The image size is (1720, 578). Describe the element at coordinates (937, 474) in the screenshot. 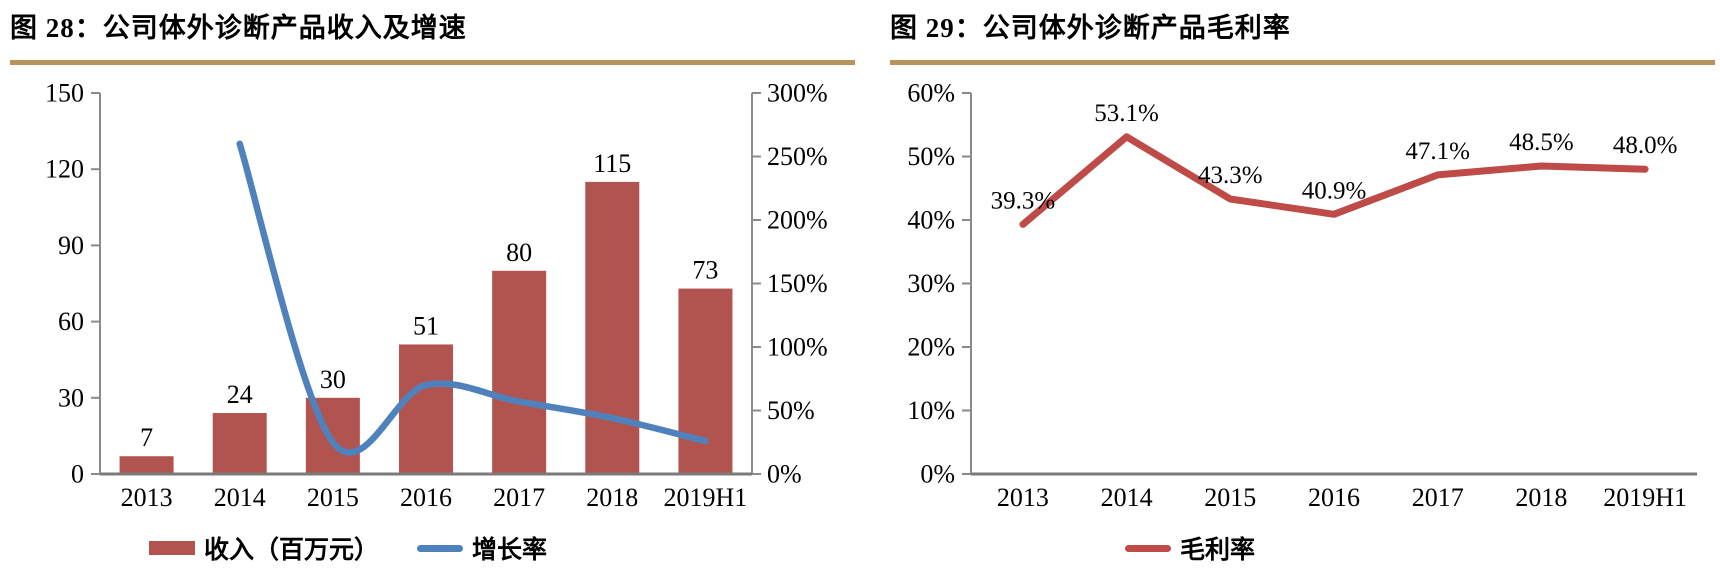

I see `y-axis-tick-label: 0%` at that location.